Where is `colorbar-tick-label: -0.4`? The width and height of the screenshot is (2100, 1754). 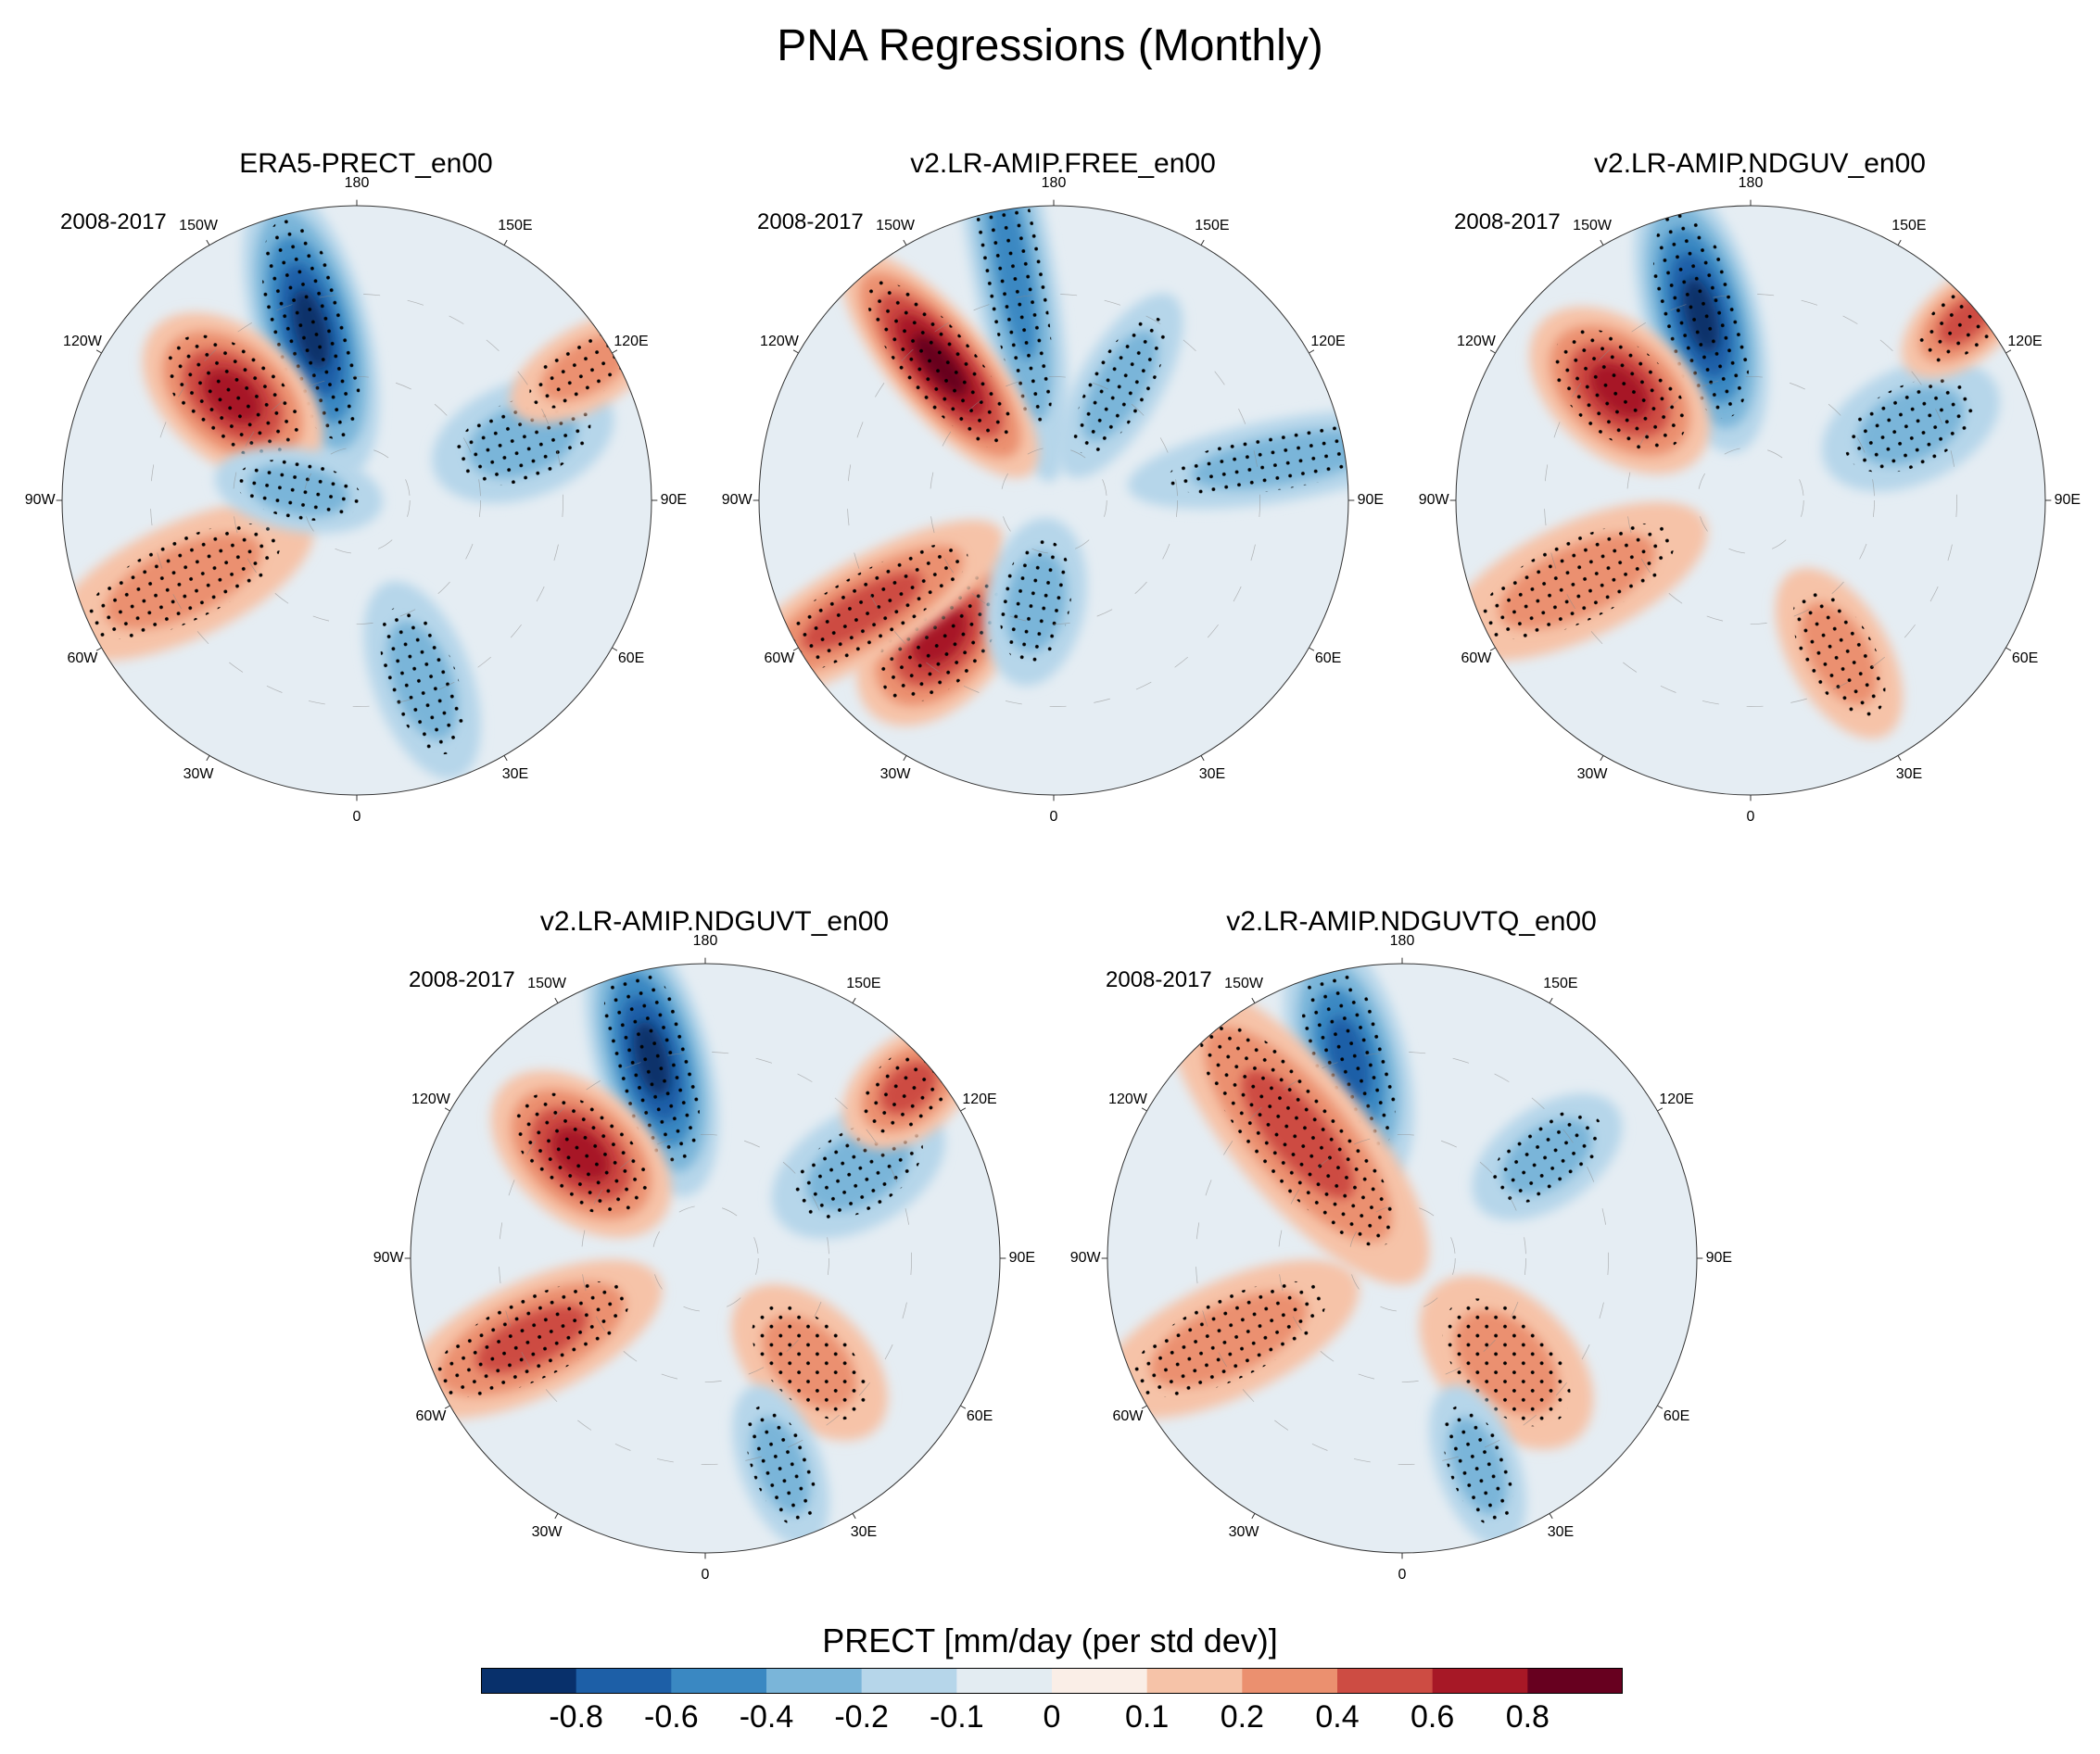
colorbar-tick-label: -0.4 is located at coordinates (766, 1717).